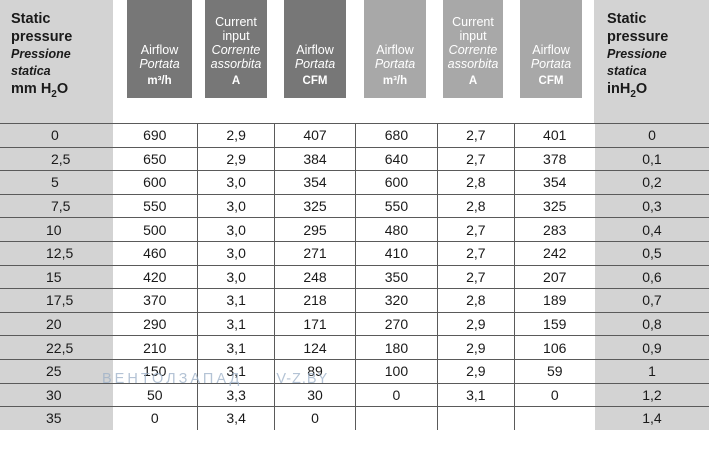 This screenshot has width=709, height=453. I want to click on cell-value: 89, so click(315, 371).